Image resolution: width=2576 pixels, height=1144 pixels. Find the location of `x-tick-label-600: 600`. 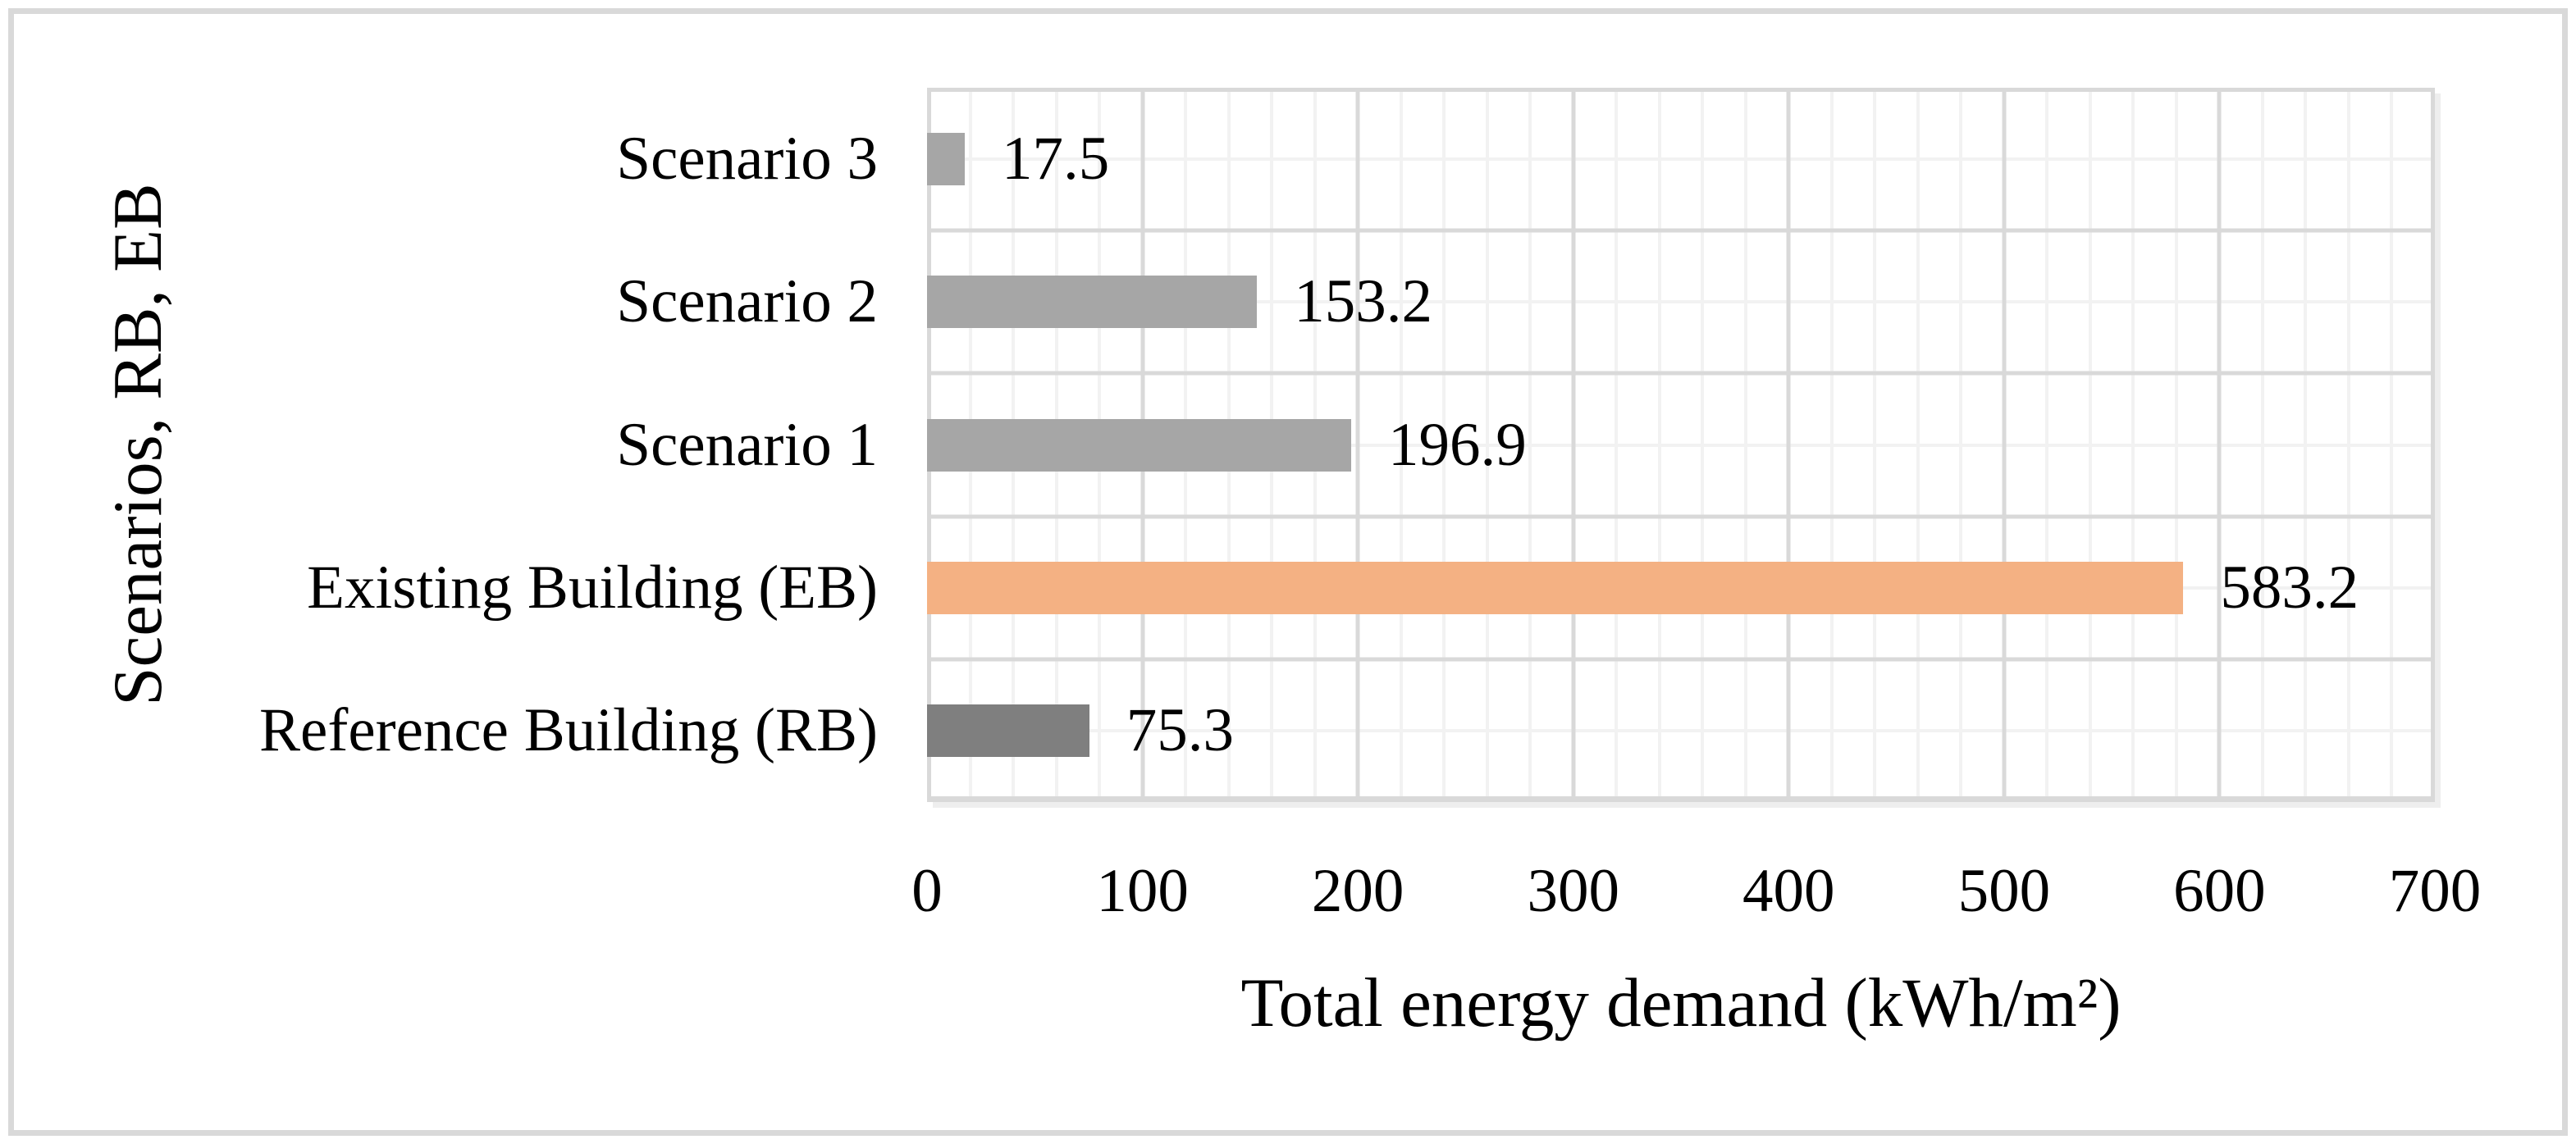

x-tick-label-600: 600 is located at coordinates (2220, 891).